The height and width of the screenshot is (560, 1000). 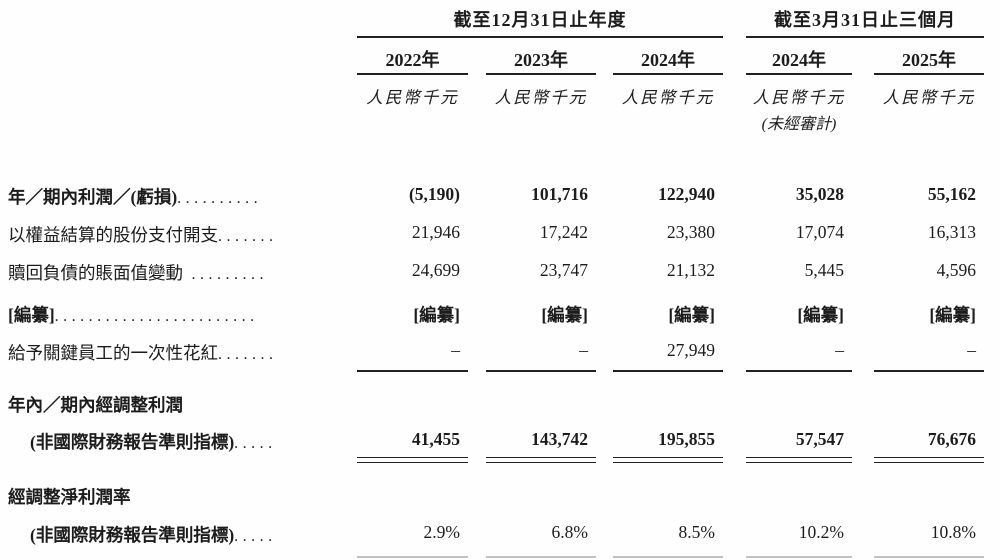 I want to click on table-row-one-off-bonus: 給予關鍵員工的一次性花紅....... – – 27,949 – –, so click(x=500, y=353).